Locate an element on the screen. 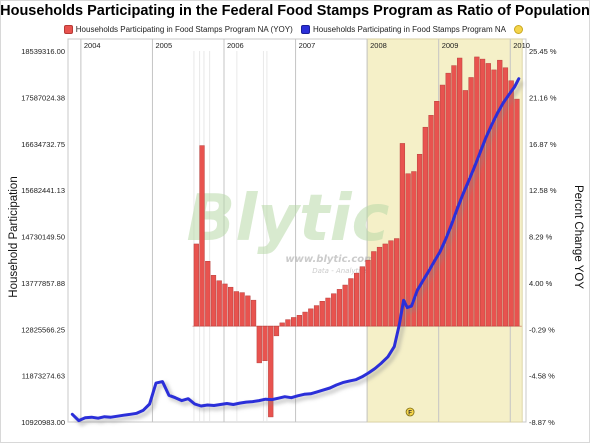 This screenshot has width=590, height=443. left-tick-label: 12825566.25 is located at coordinates (43, 329).